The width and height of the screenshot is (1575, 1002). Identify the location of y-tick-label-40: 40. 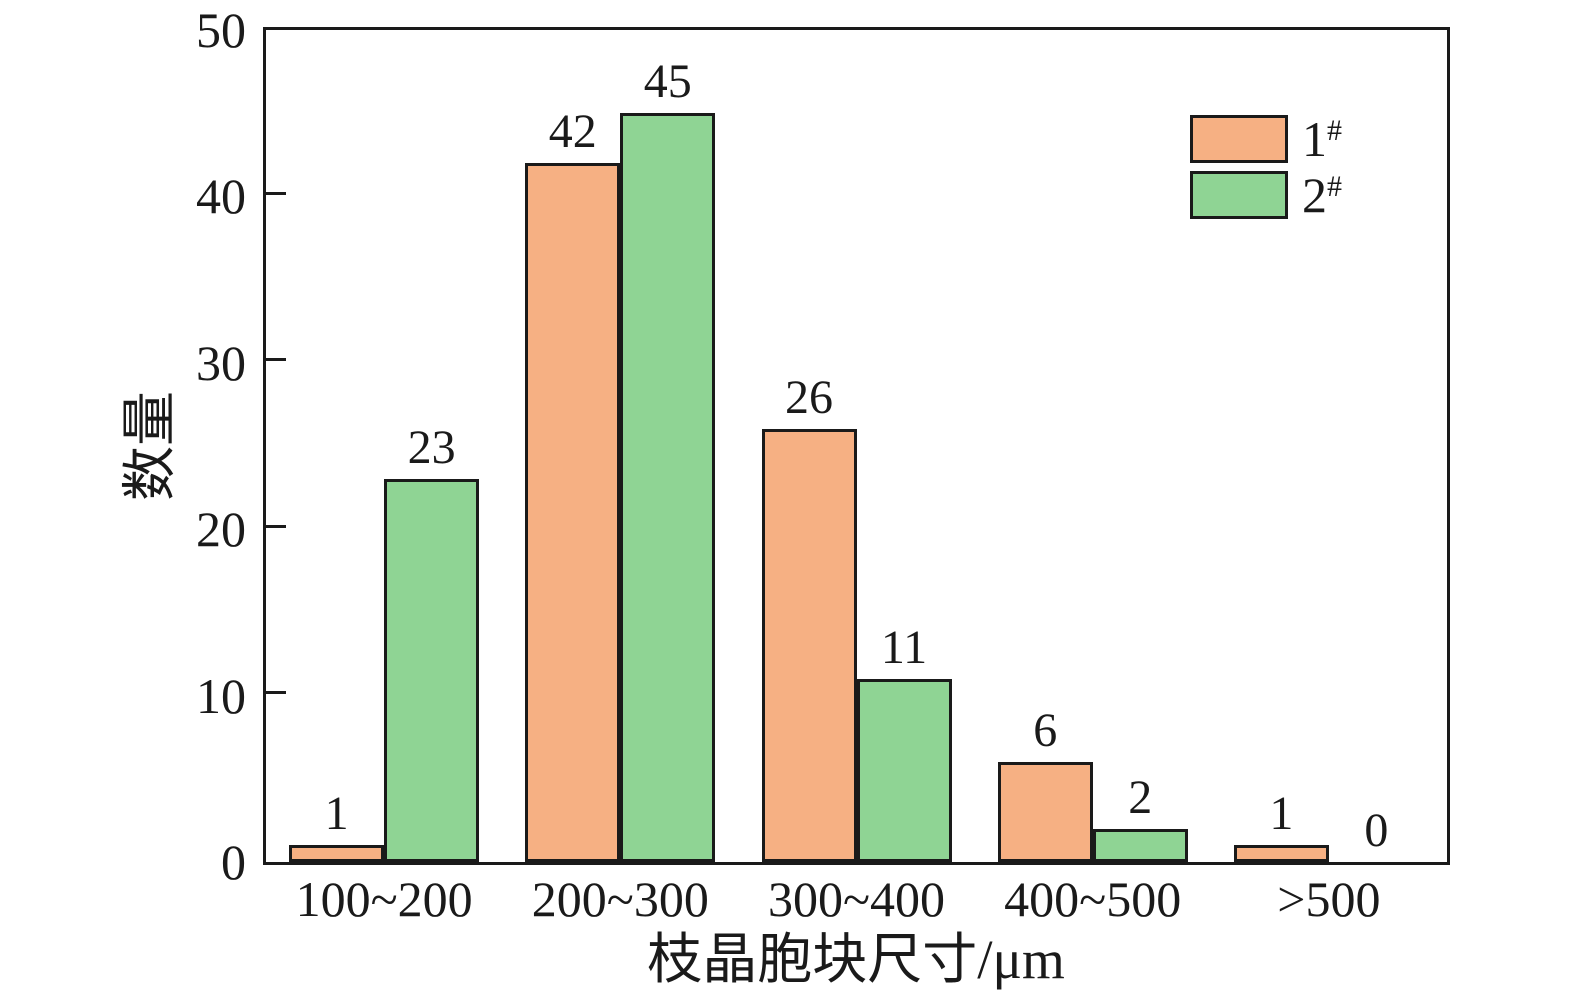
(221, 196).